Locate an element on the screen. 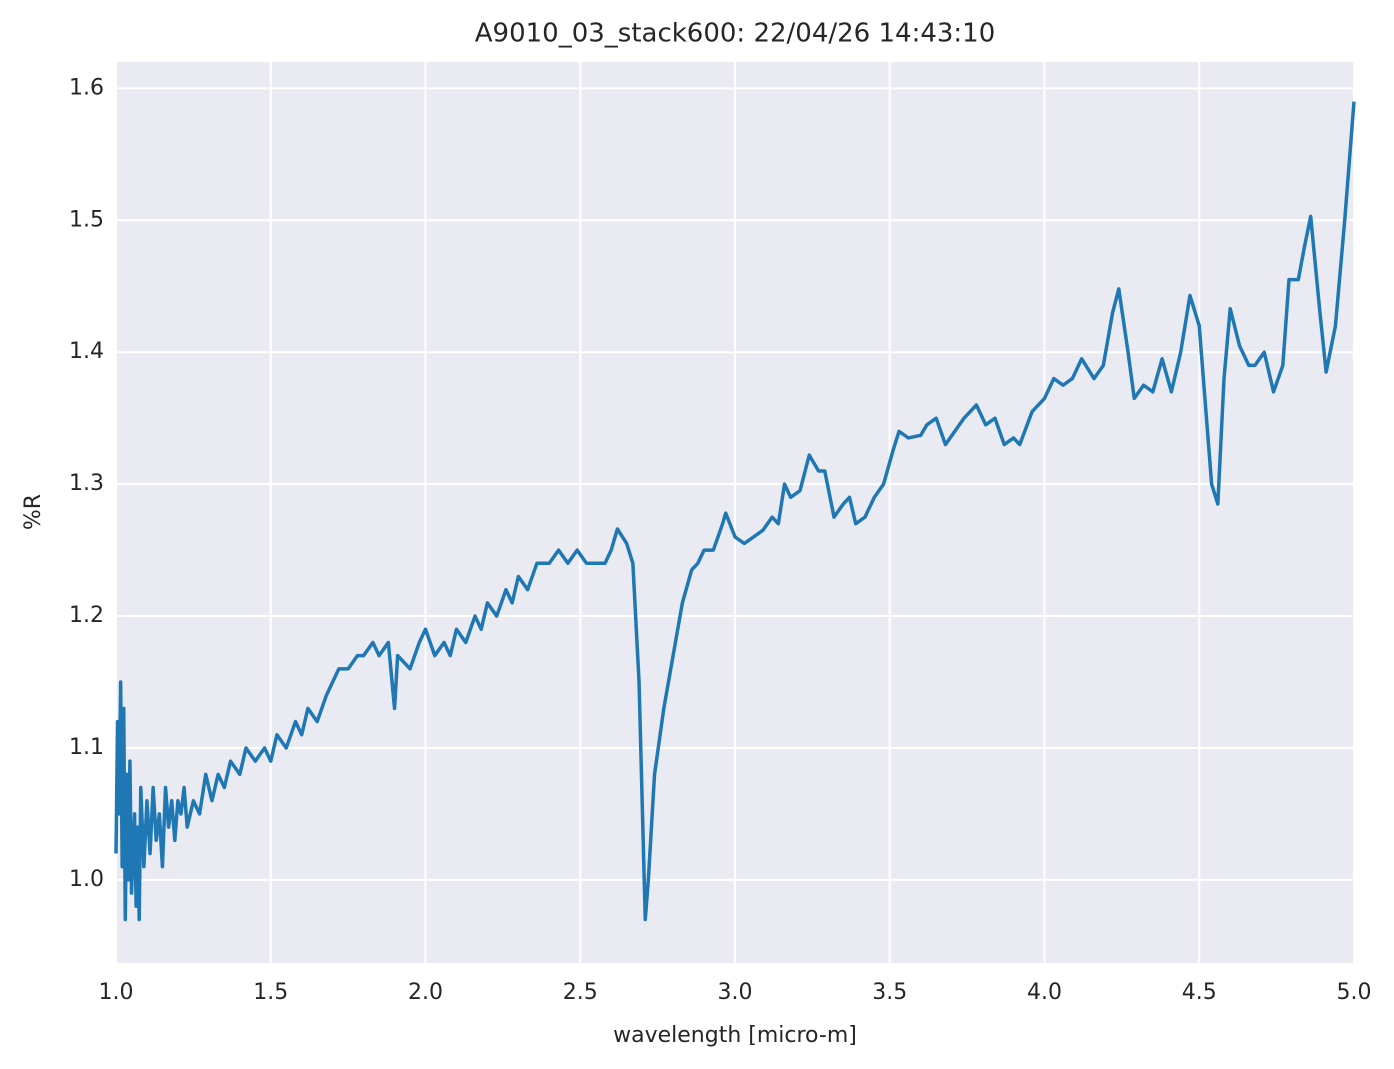 The image size is (1394, 1069). y-tick-label: 1.6 is located at coordinates (86, 87).